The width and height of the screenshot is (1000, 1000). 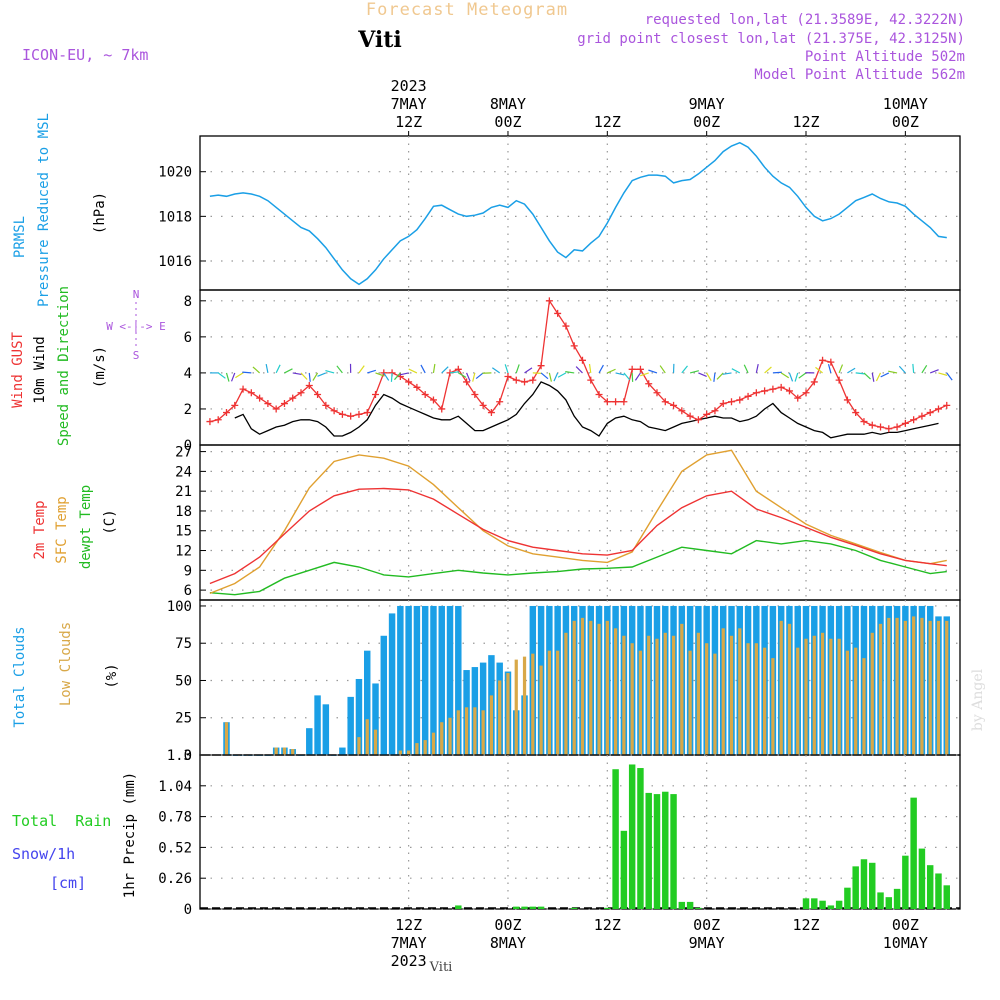 I want to click on wind-ytick-label: 0, so click(x=188, y=446).